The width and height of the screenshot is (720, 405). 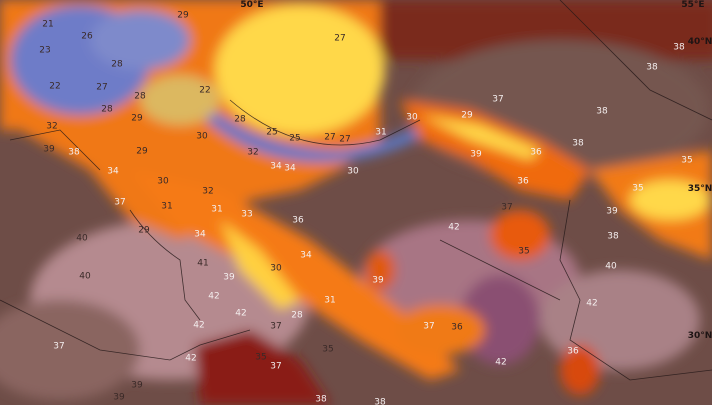 What do you see at coordinates (699, 189) in the screenshot?
I see `latitude-label-35n: 35°N` at bounding box center [699, 189].